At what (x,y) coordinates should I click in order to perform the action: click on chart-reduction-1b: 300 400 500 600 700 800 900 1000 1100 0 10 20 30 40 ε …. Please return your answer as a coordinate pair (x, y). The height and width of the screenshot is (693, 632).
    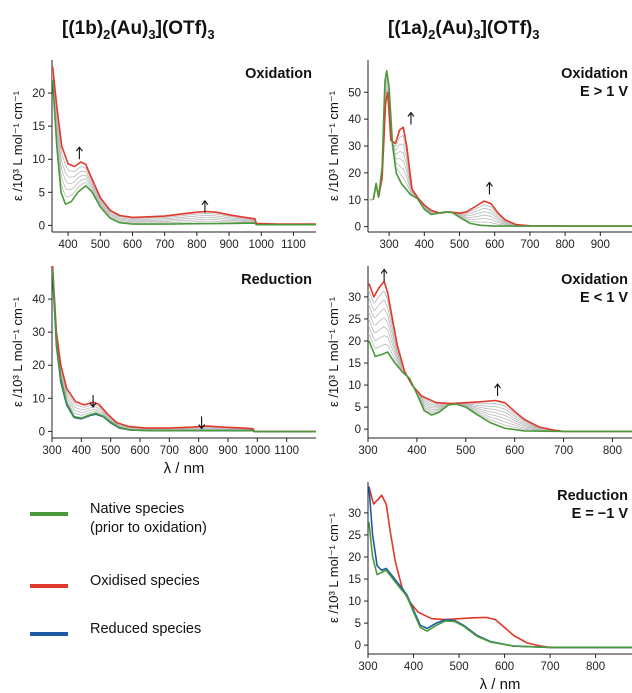
    Looking at the image, I should click on (163, 371).